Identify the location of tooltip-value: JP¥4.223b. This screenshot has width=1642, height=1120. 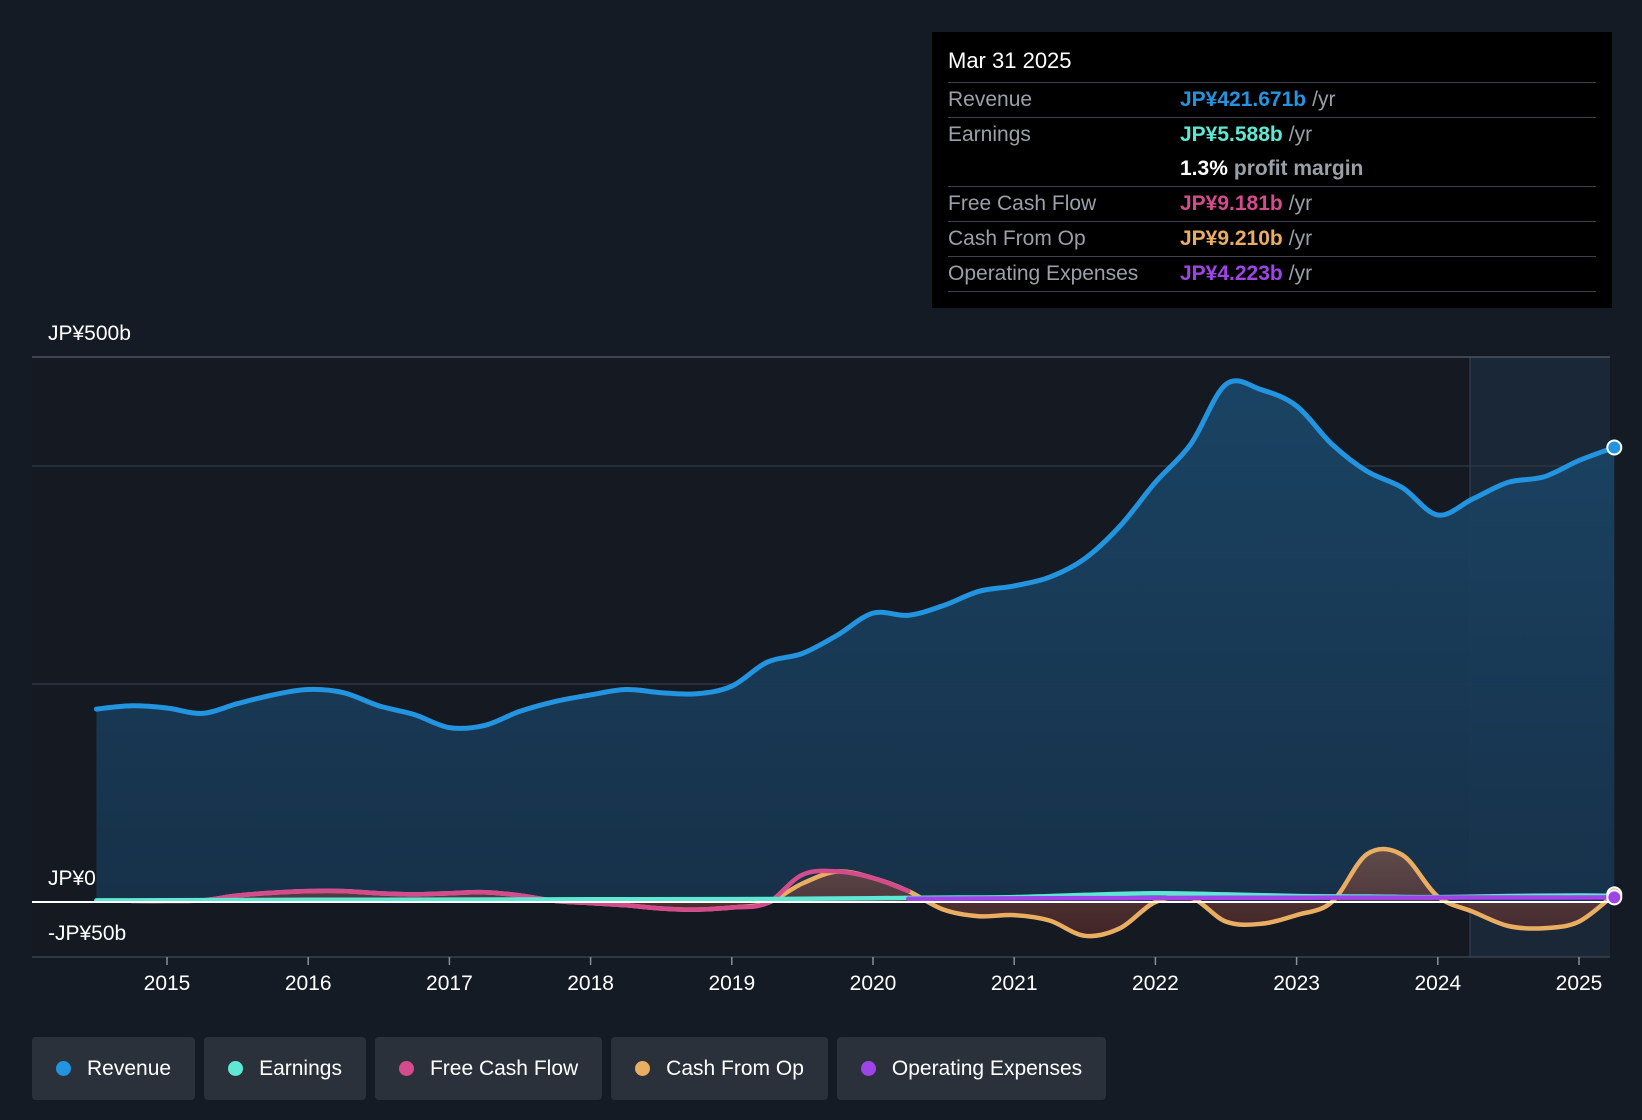
(1231, 273).